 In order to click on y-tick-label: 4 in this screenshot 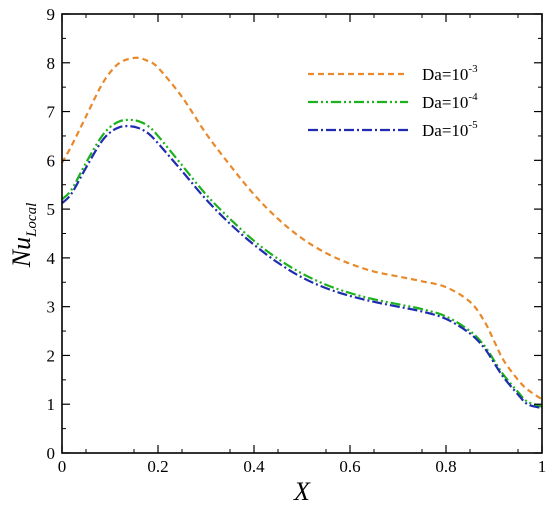, I will do `click(51, 258)`.